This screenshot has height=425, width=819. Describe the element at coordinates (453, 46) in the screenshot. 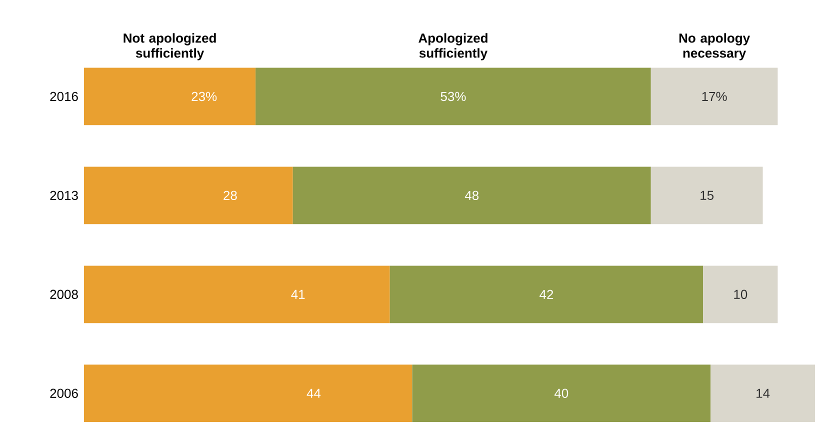

I see `series-label: Apologized sufficiently` at that location.